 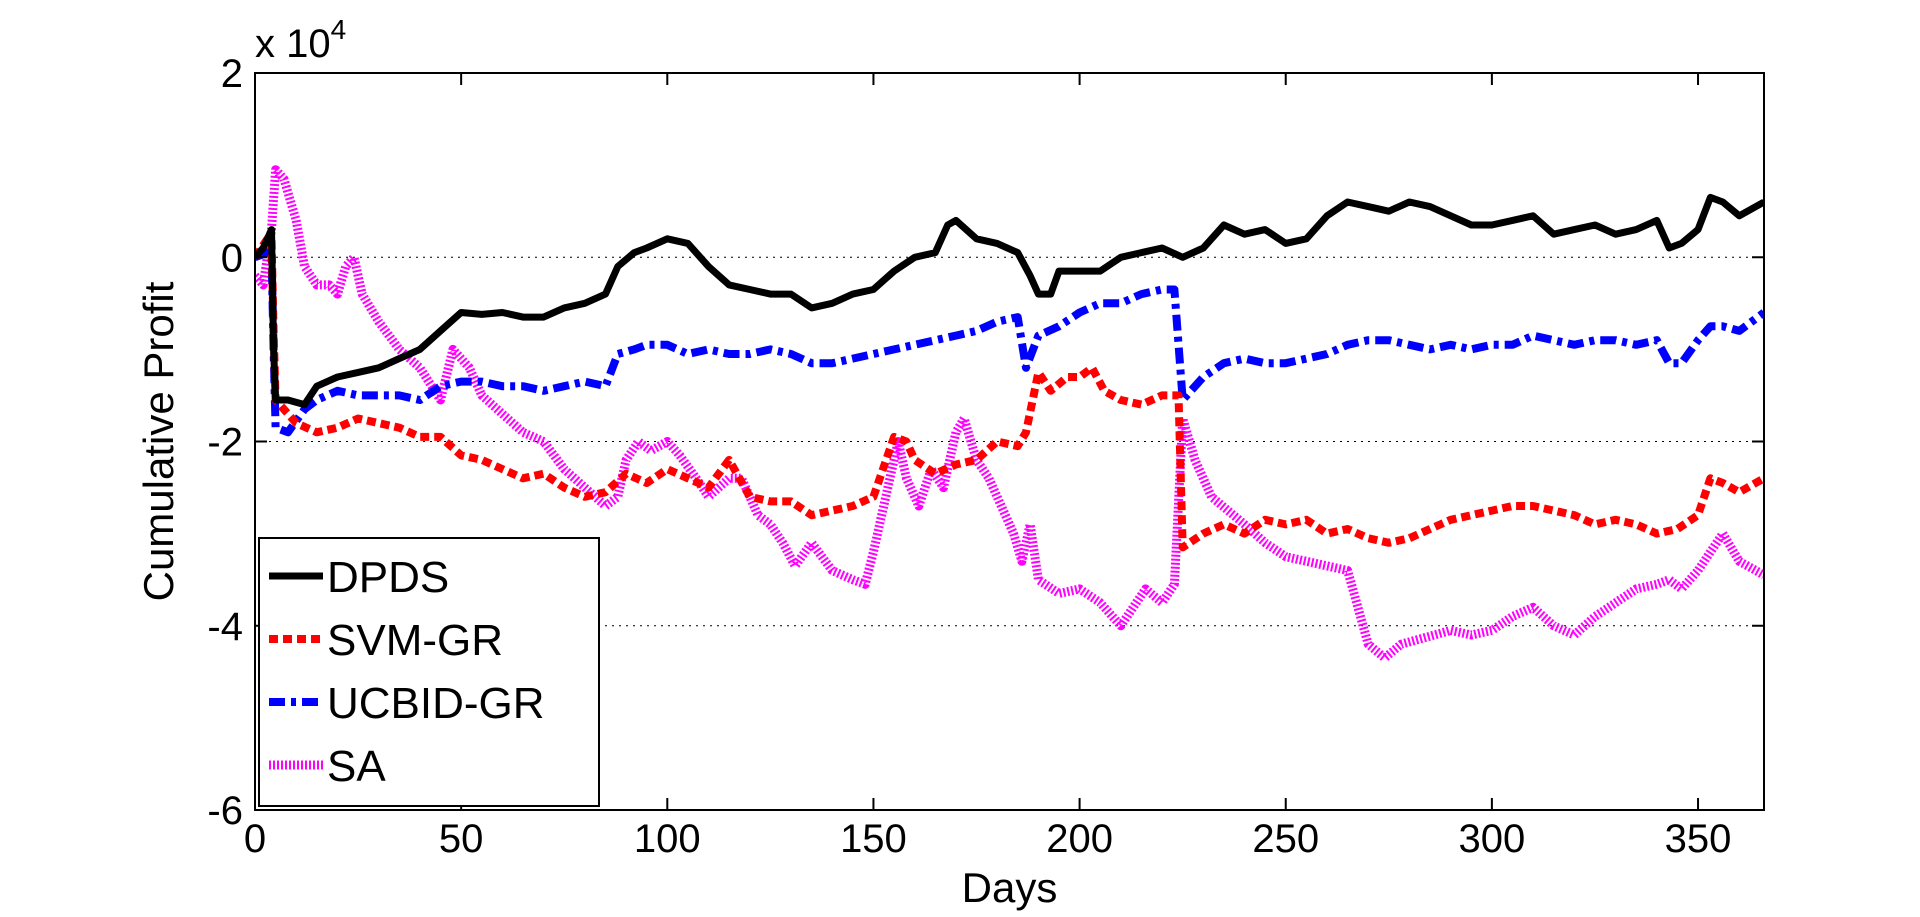 I want to click on x-tick-label: 50, so click(x=461, y=839).